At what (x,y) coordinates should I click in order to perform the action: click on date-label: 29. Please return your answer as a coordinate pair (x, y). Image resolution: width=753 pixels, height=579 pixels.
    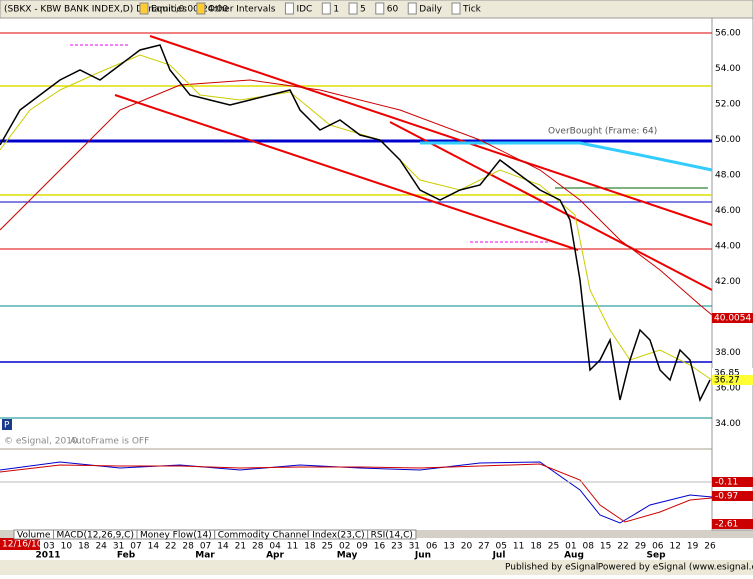
    Looking at the image, I should click on (641, 547).